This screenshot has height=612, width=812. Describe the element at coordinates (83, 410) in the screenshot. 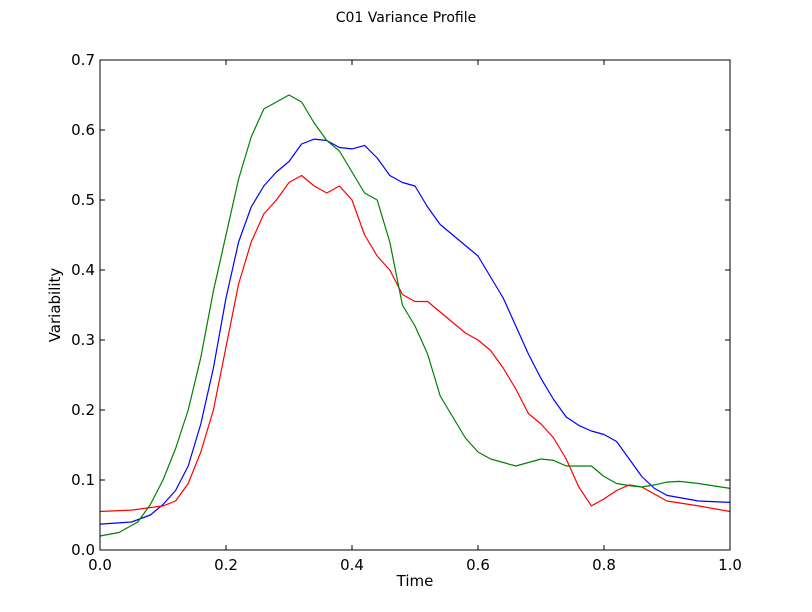

I see `y-tick-label: 0.2` at that location.